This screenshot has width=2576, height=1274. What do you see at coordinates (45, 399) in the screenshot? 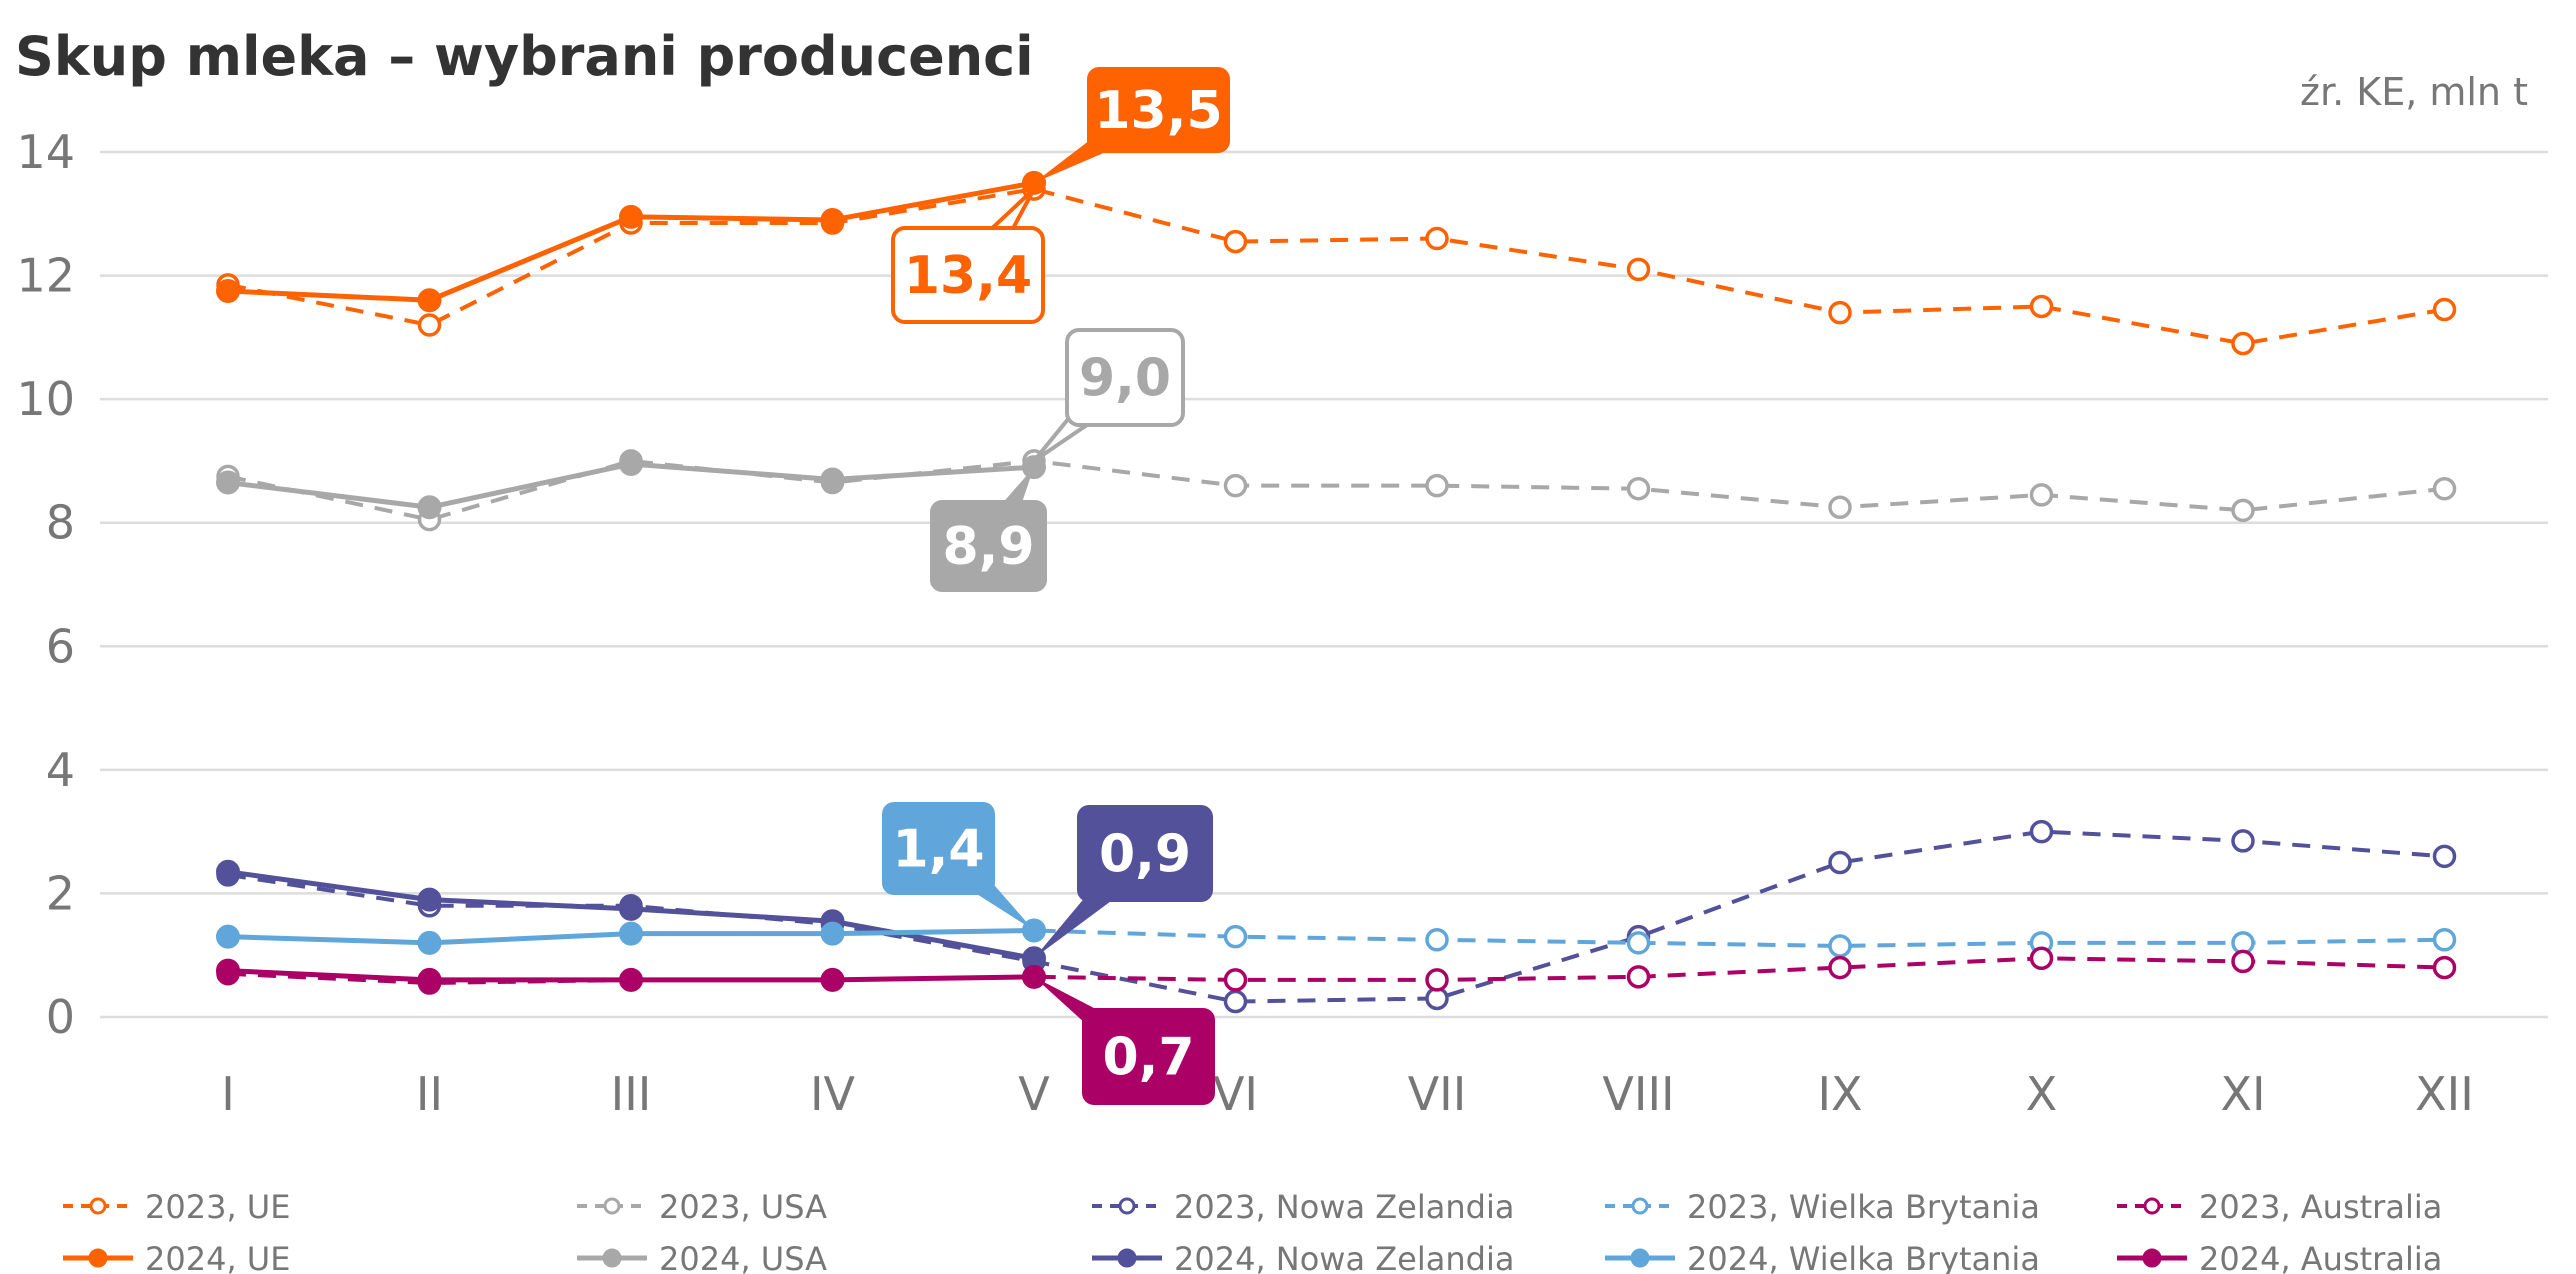
I see `y-tick-label: 10` at bounding box center [45, 399].